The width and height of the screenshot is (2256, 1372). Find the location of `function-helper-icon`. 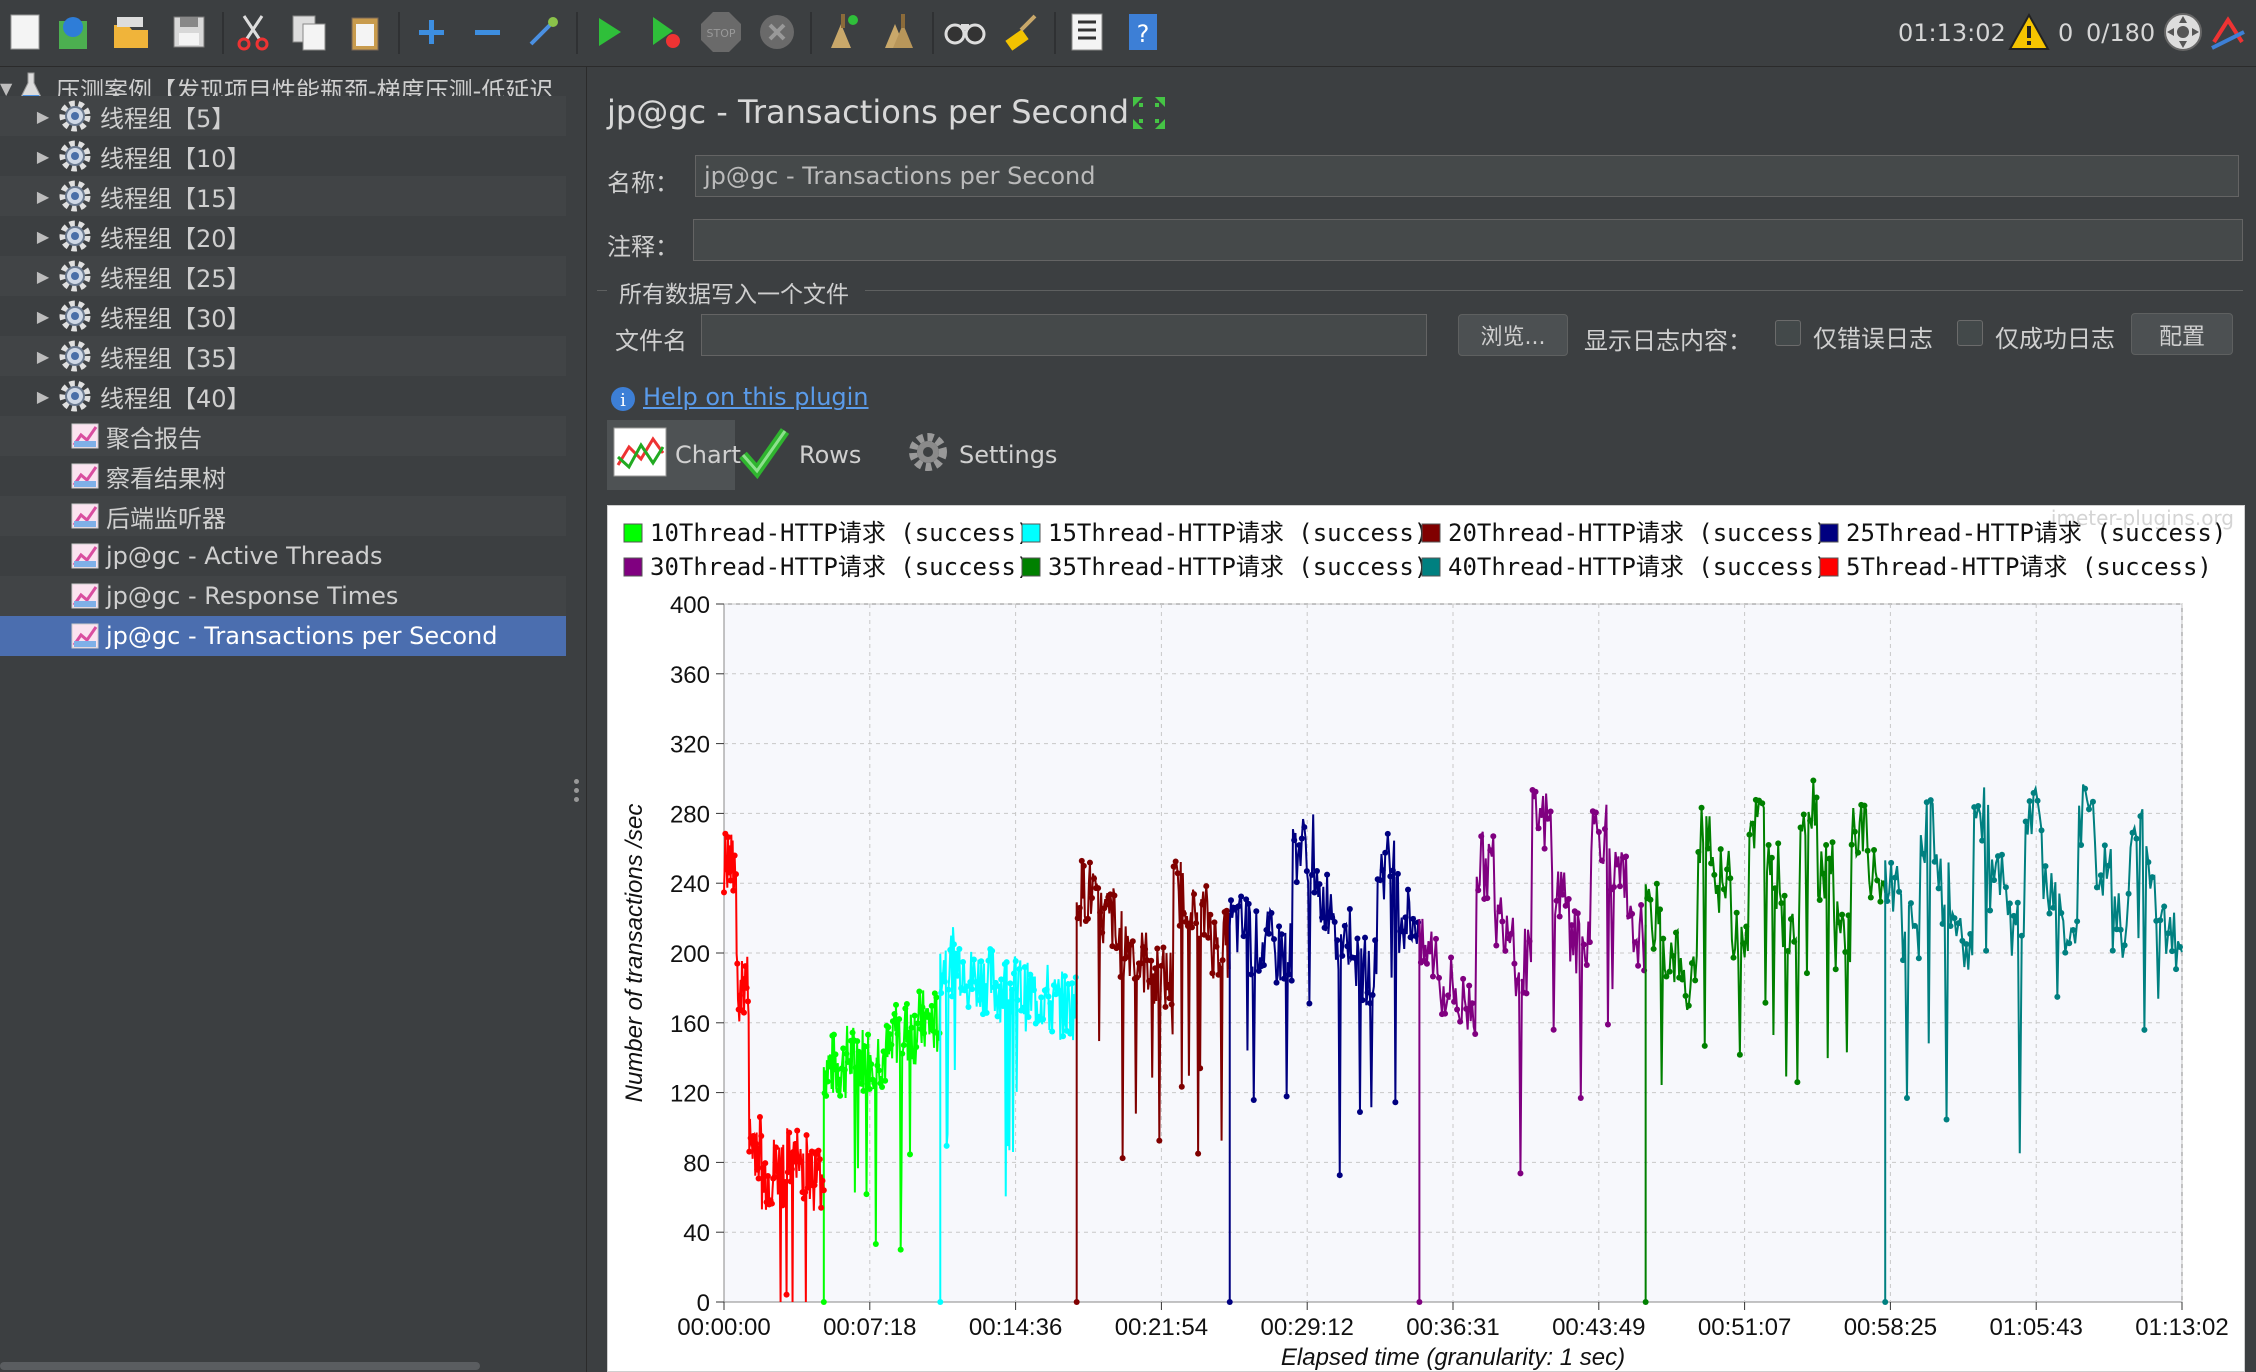

function-helper-icon is located at coordinates (1087, 32).